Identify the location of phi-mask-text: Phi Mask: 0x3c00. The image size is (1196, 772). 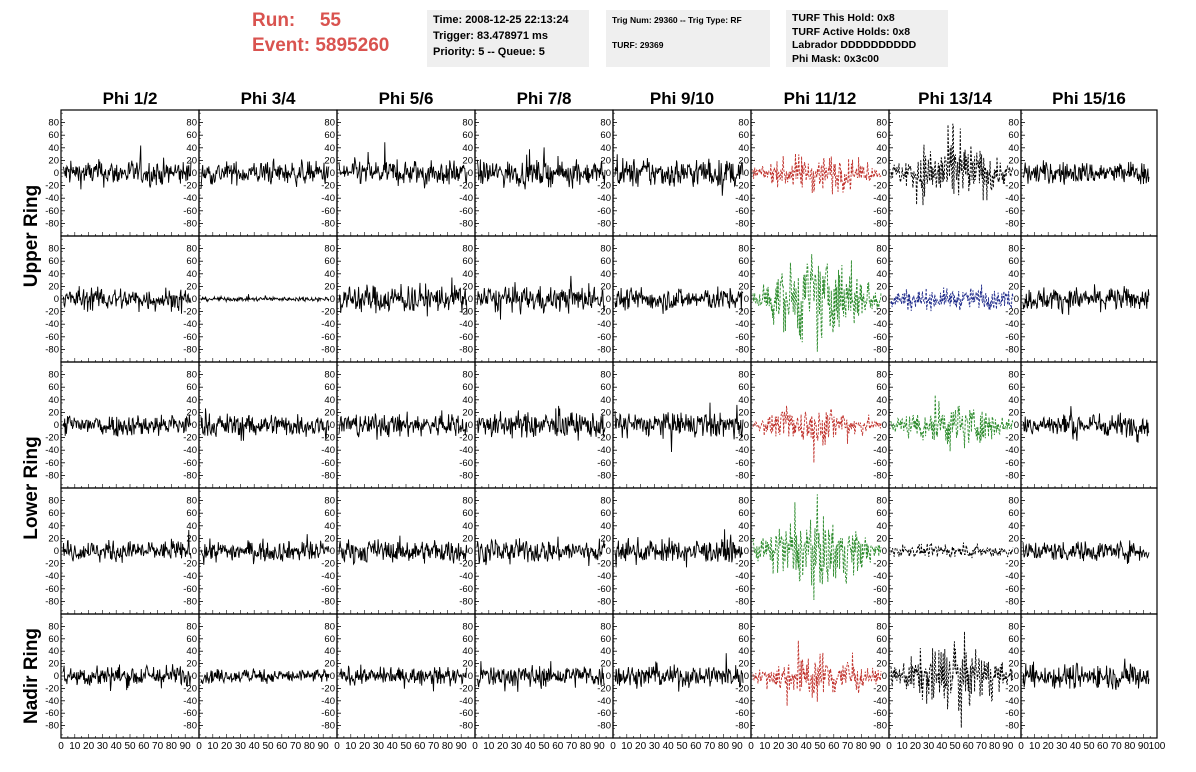
(835, 58).